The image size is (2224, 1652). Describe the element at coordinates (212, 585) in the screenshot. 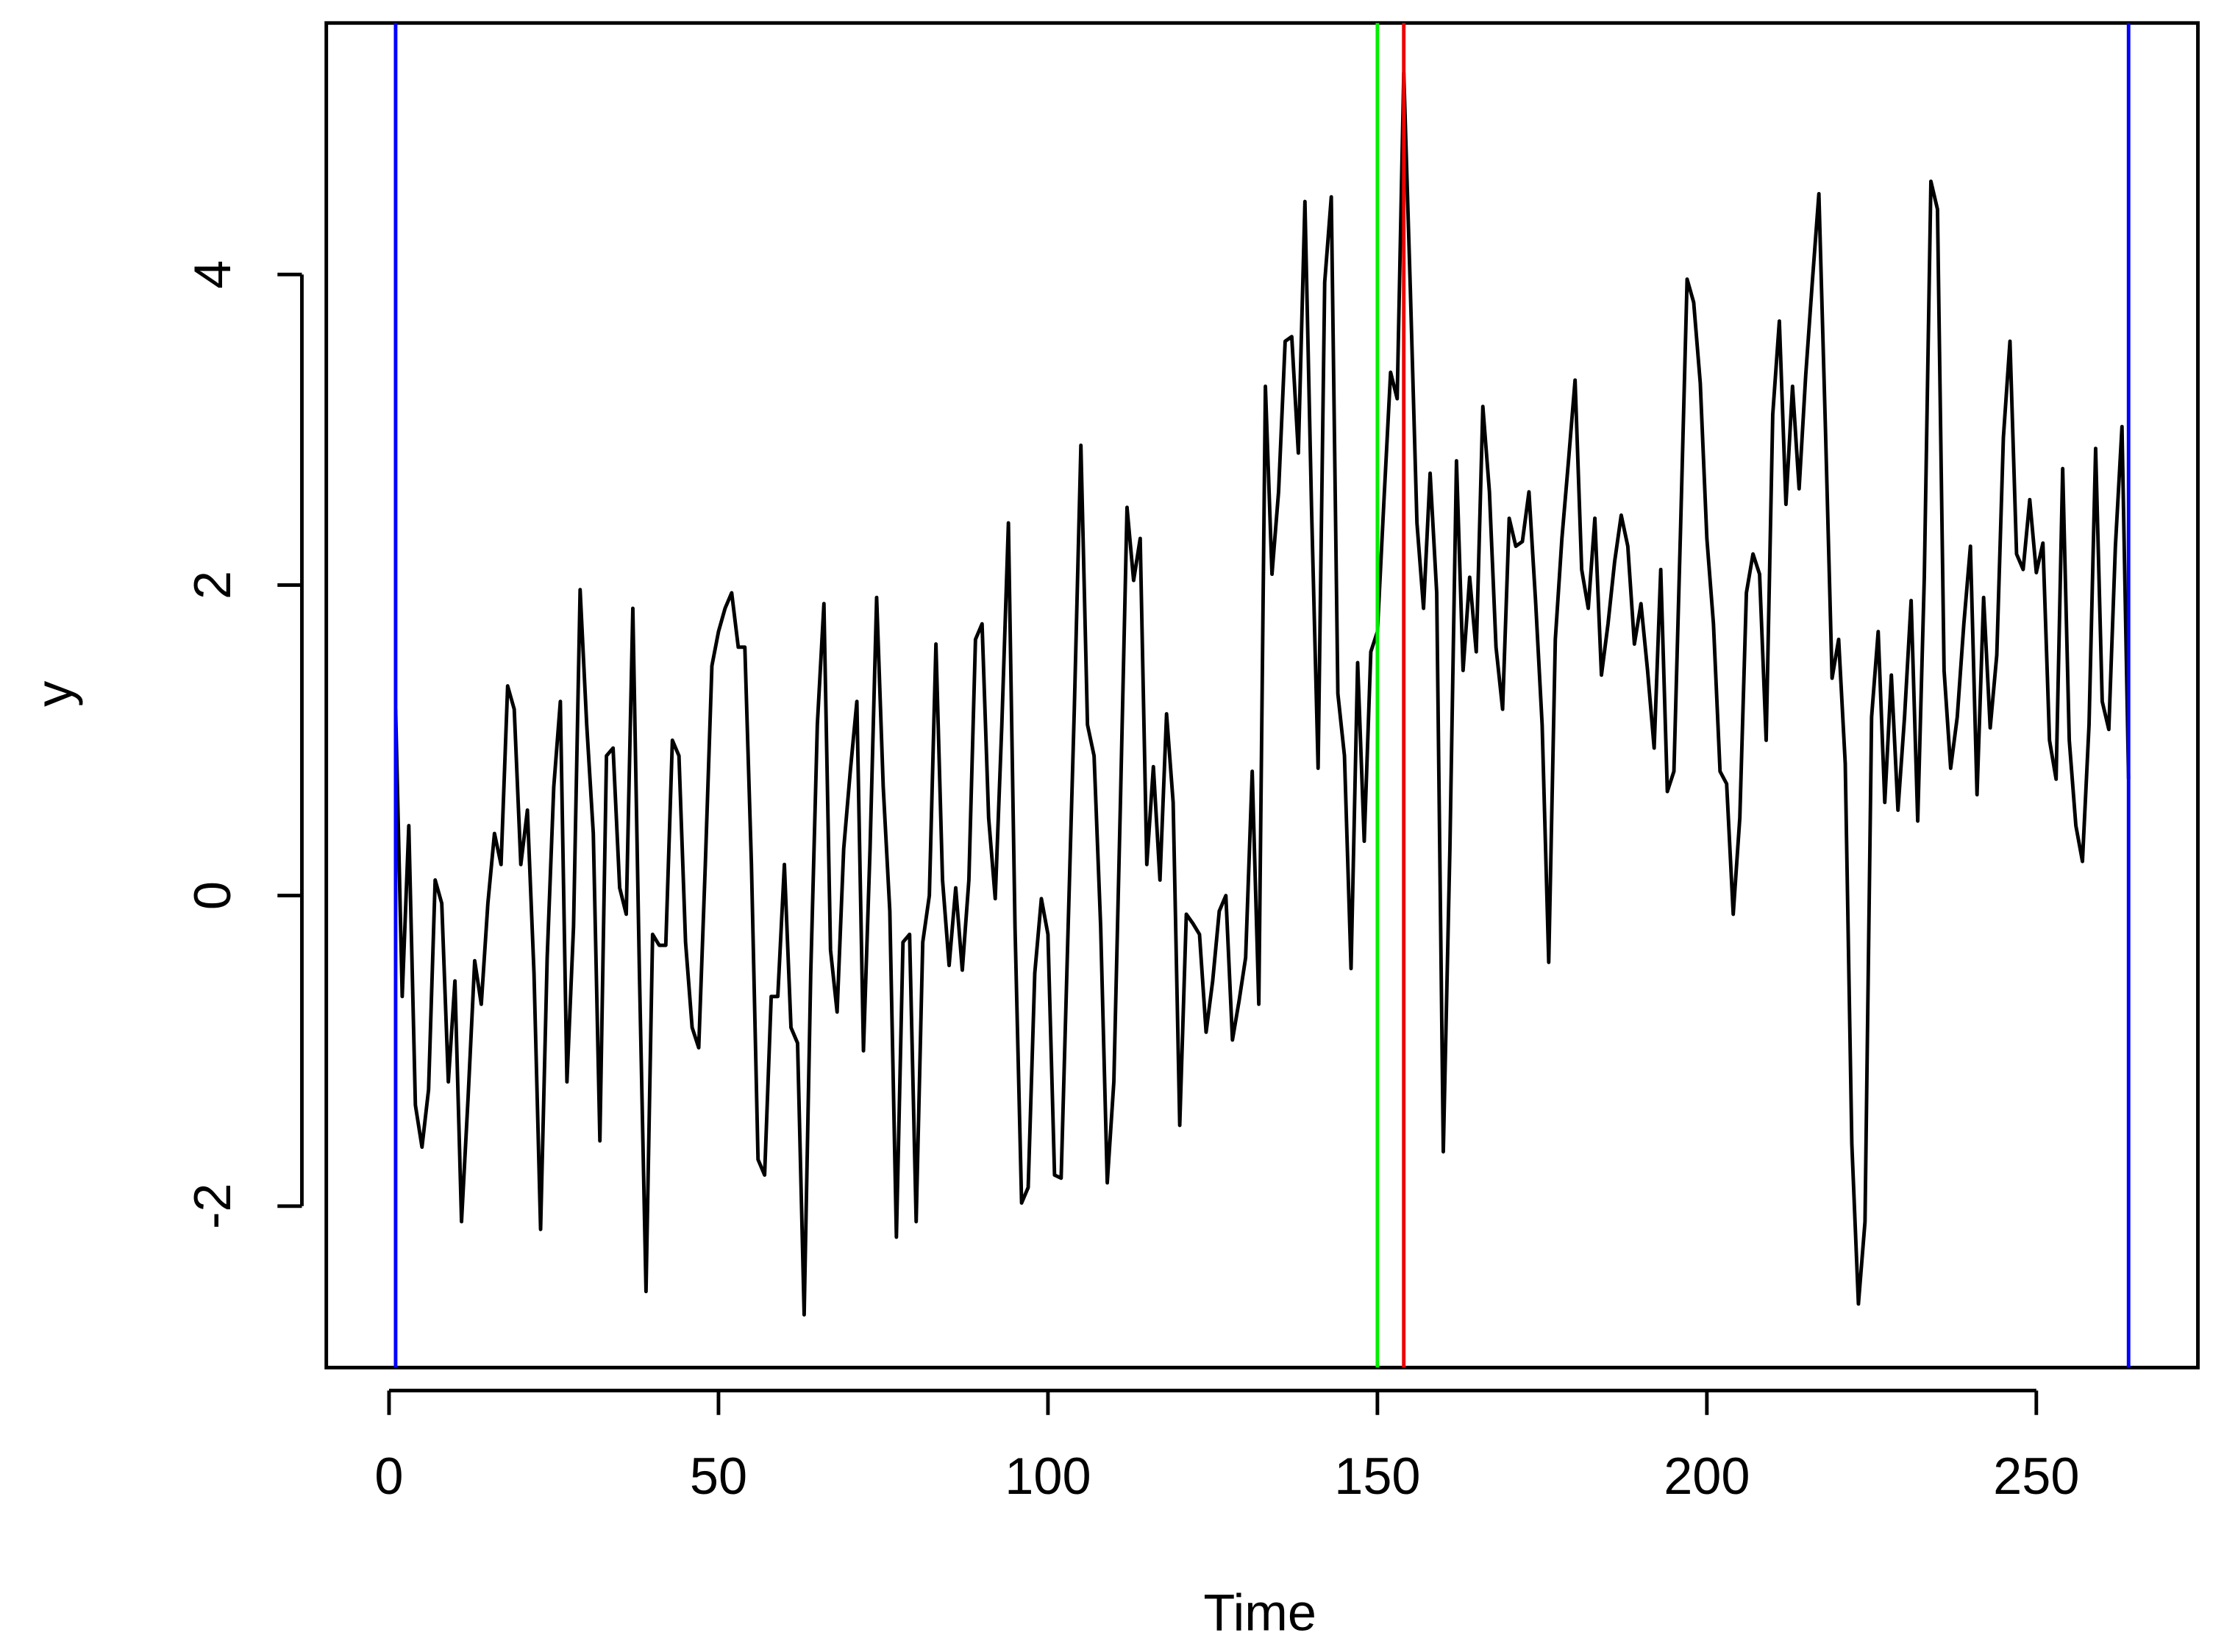

I see `y-tick-label: 2` at that location.